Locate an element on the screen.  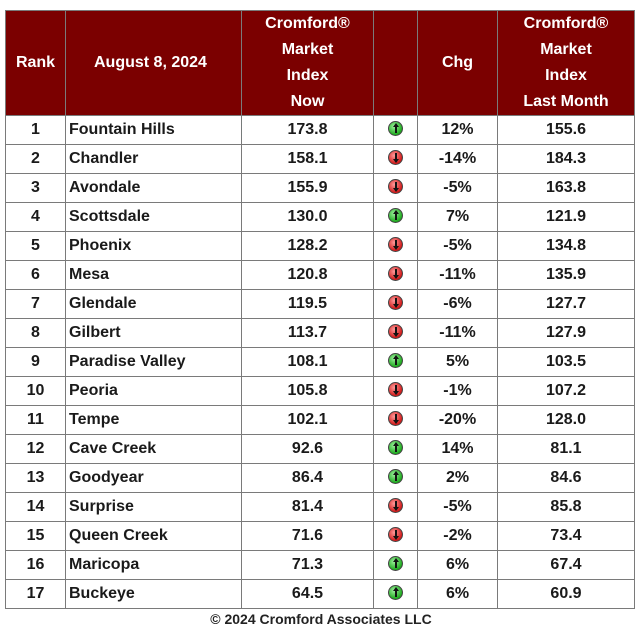
rank-cell: 5 is located at coordinates (35, 246).